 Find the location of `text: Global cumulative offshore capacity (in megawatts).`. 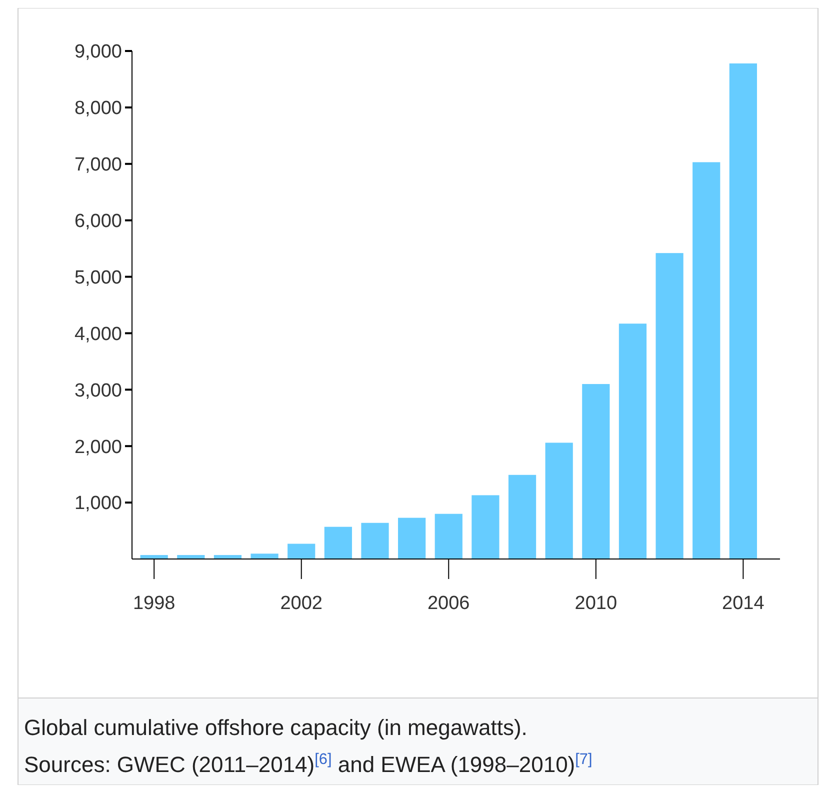

text: Global cumulative offshore capacity (in megawatts). is located at coordinates (276, 727).